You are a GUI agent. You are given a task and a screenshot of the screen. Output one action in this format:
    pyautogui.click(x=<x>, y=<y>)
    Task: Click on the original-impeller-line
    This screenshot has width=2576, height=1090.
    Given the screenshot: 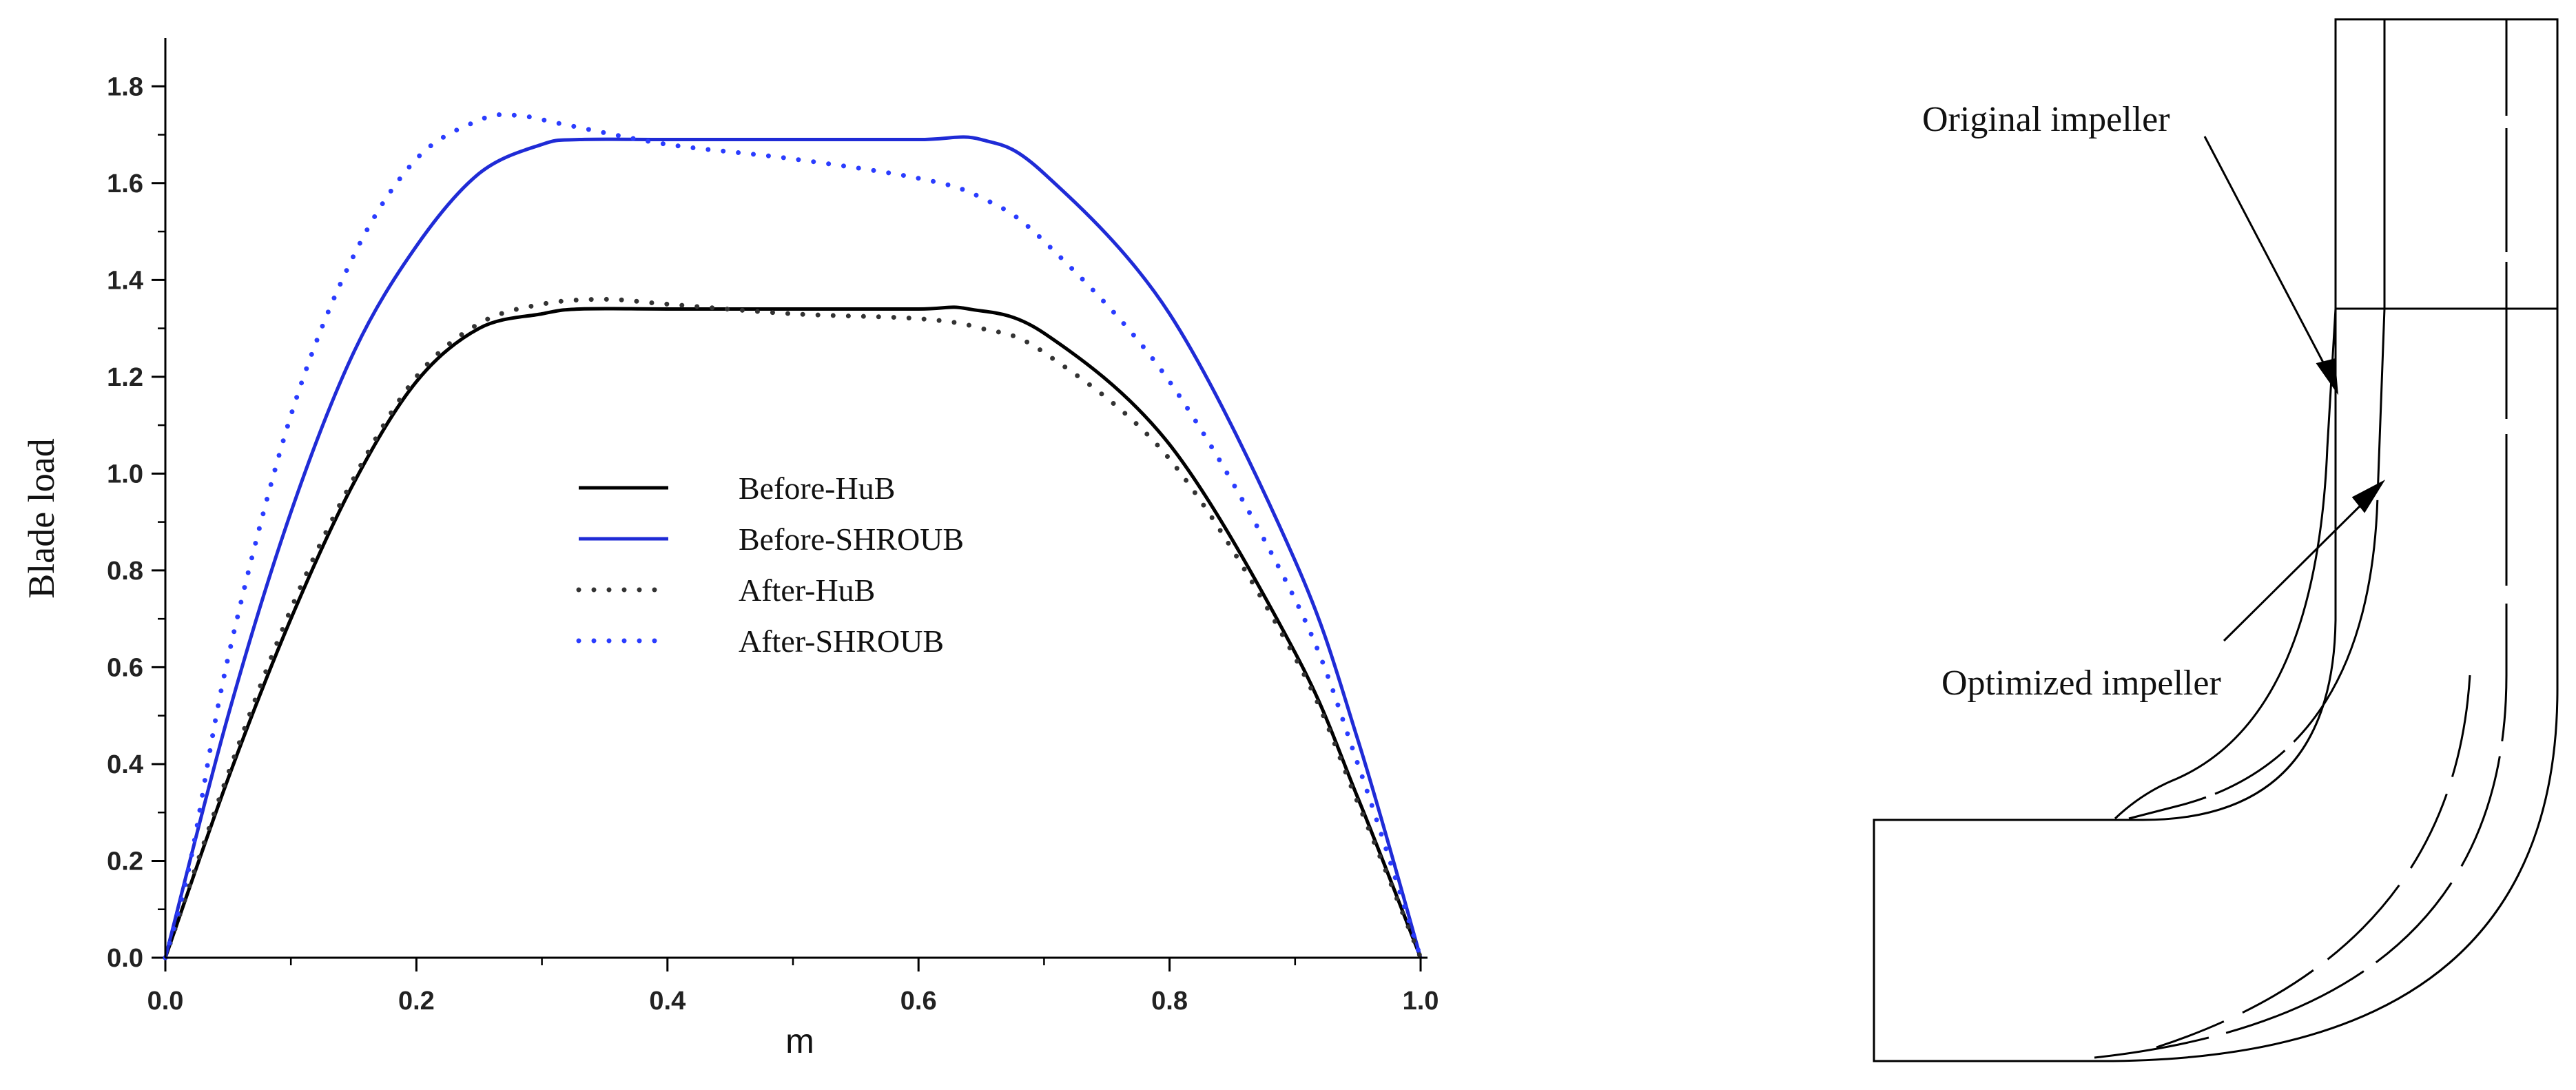 What is the action you would take?
    pyautogui.click(x=2225, y=564)
    